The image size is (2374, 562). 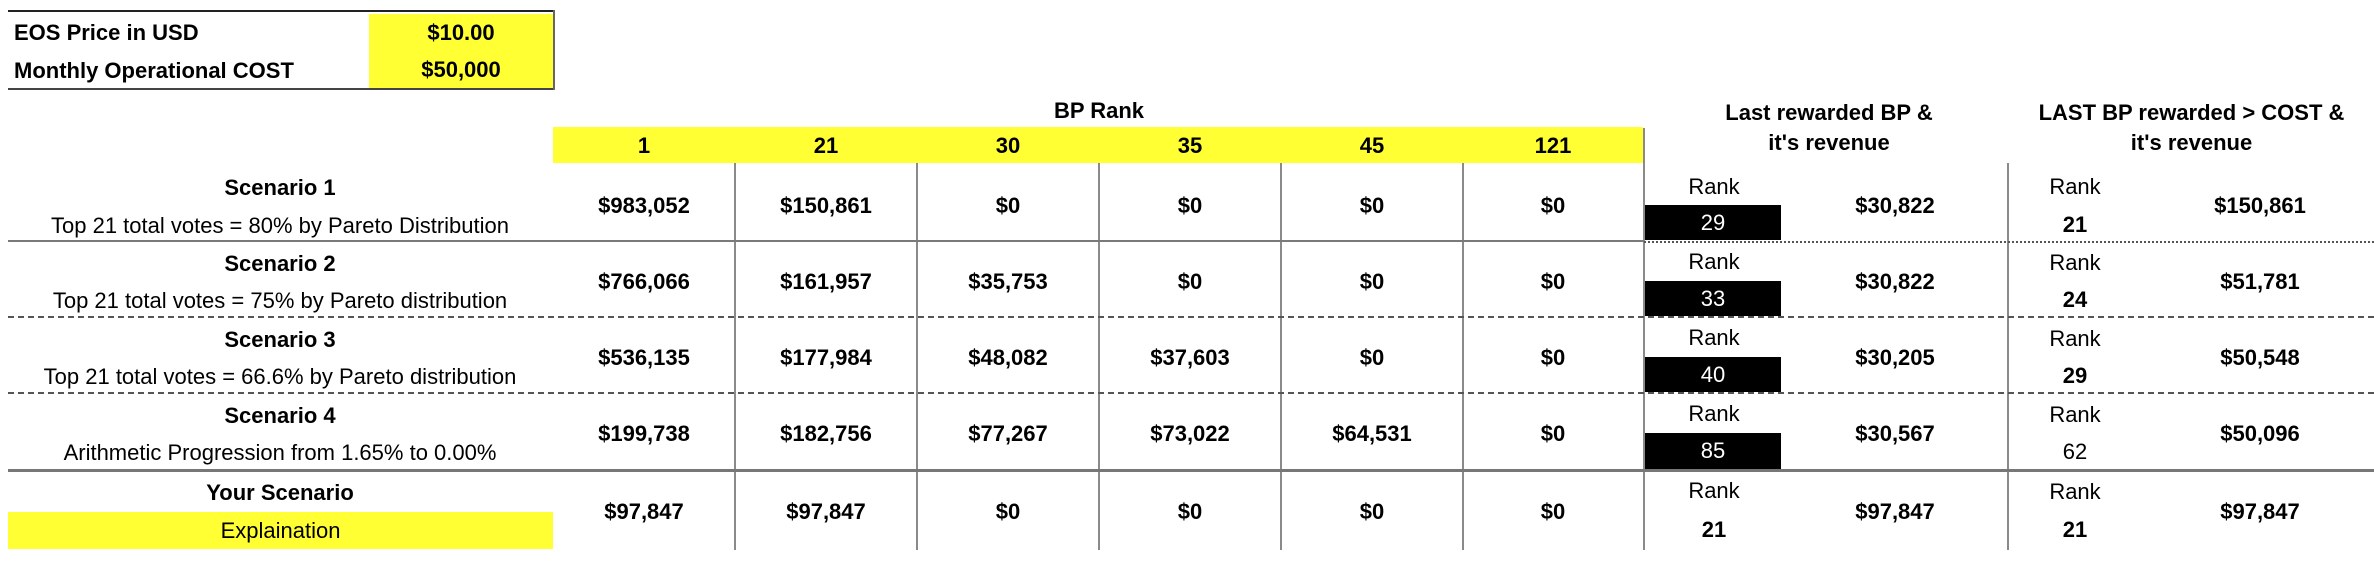 I want to click on your-scenario-value-rank-35: $0, so click(x=1190, y=511).